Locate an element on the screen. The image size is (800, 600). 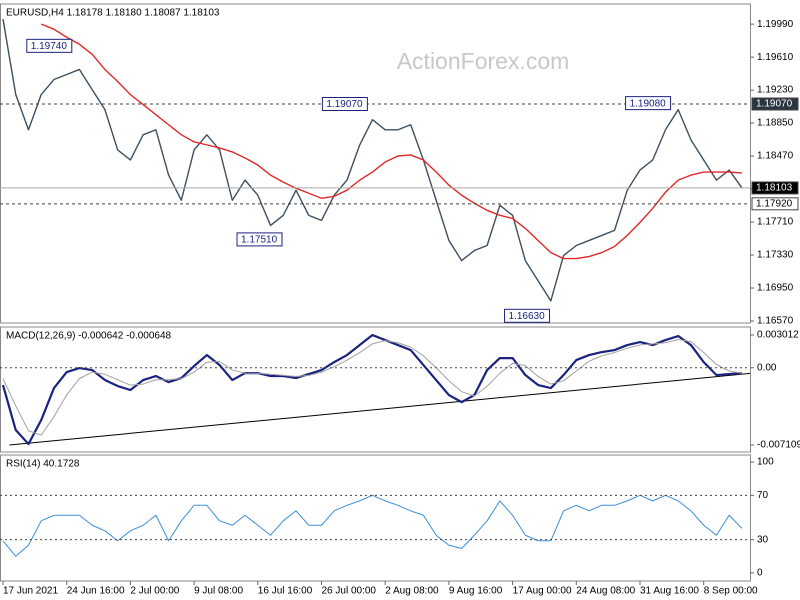
y-tick-label: 1.18470 is located at coordinates (775, 156).